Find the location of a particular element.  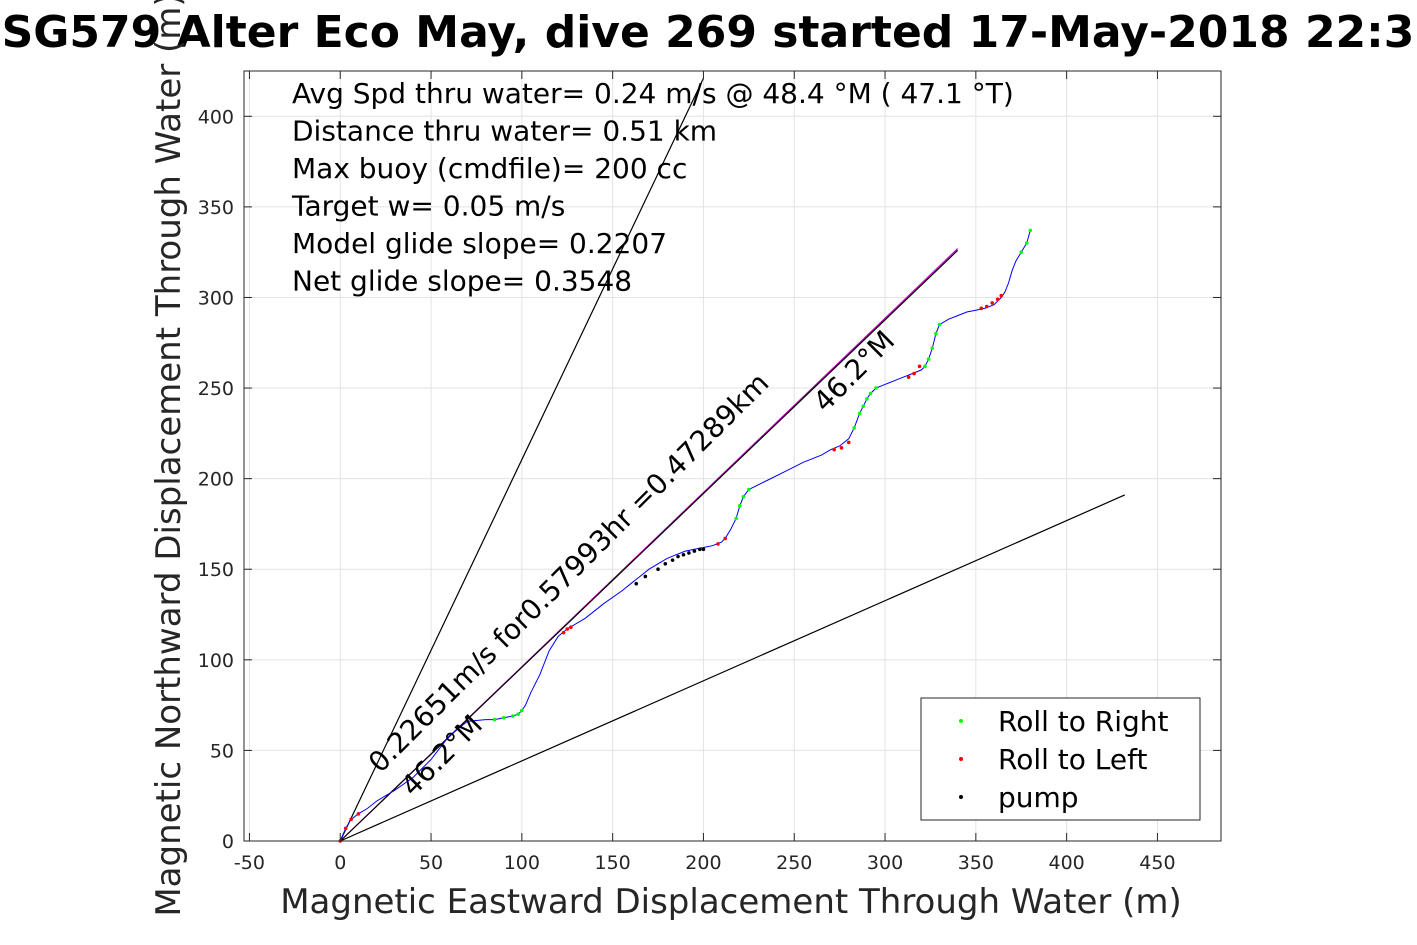

y-tick-label: 50 is located at coordinates (222, 751).